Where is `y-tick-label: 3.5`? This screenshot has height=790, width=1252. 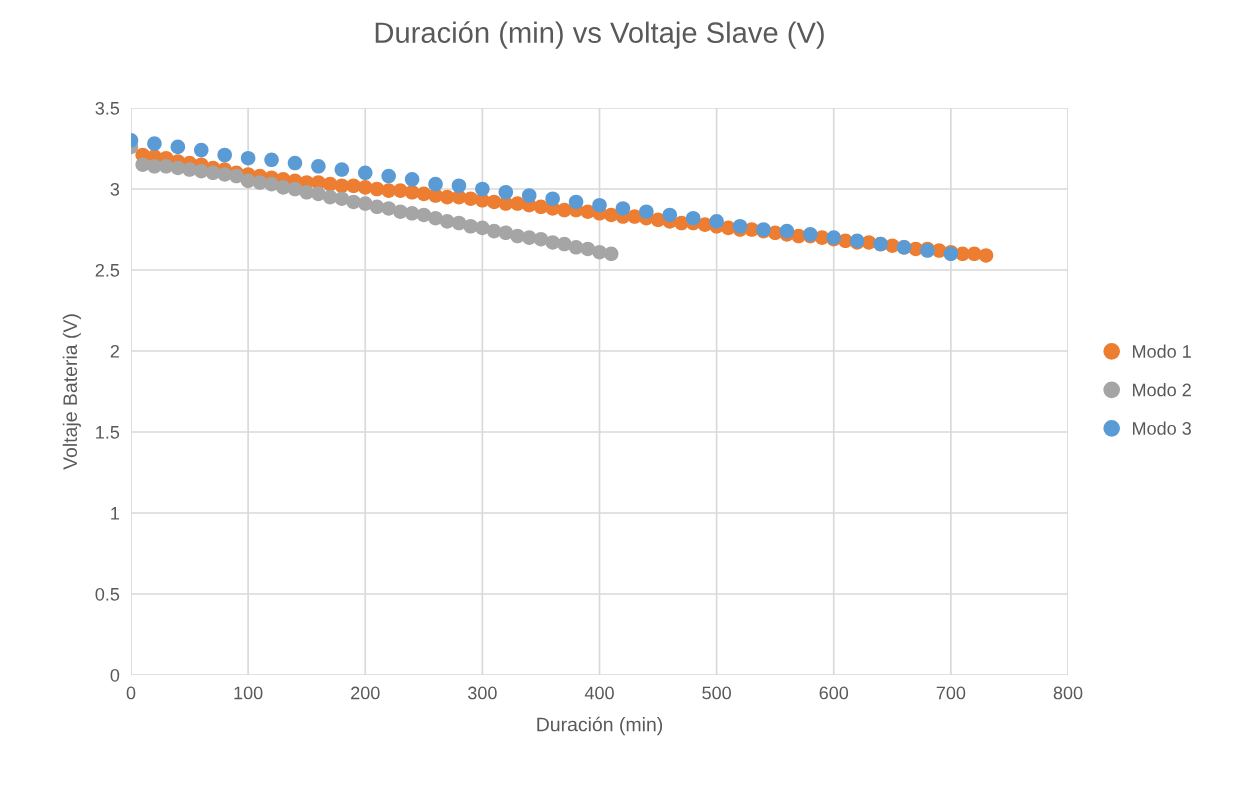
y-tick-label: 3.5 is located at coordinates (107, 108).